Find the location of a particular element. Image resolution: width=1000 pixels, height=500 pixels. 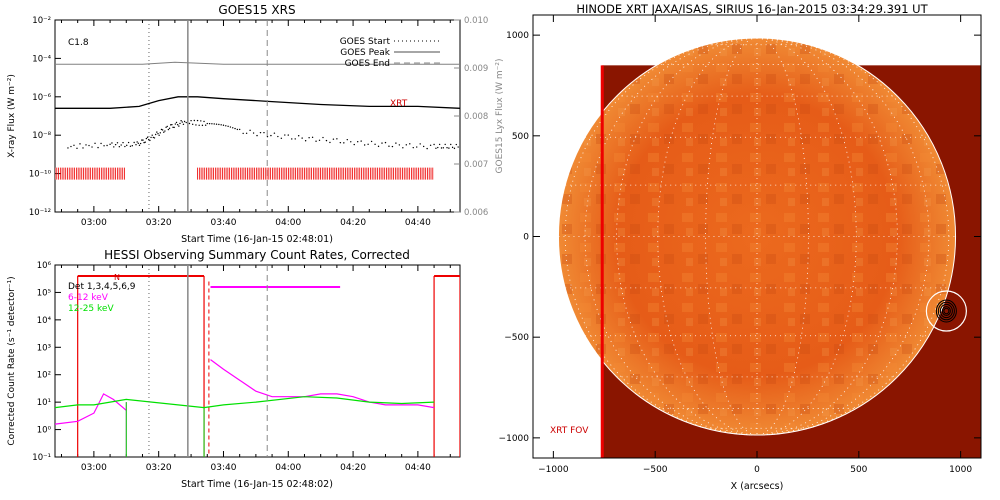

legend-goes-start: GOES Start is located at coordinates (365, 42).